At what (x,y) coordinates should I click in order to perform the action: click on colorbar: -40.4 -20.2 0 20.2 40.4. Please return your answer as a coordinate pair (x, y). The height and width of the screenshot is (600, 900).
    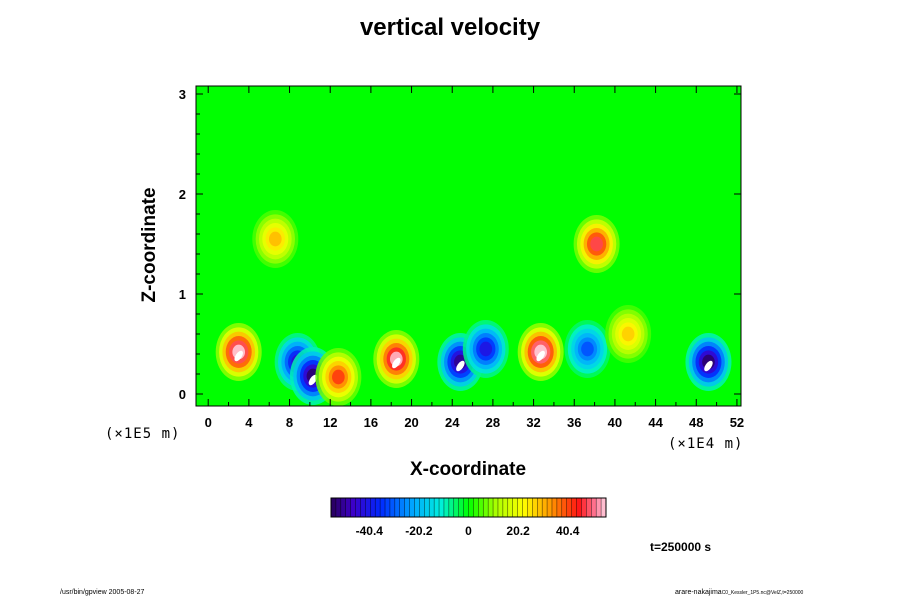
    Looking at the image, I should click on (468, 517).